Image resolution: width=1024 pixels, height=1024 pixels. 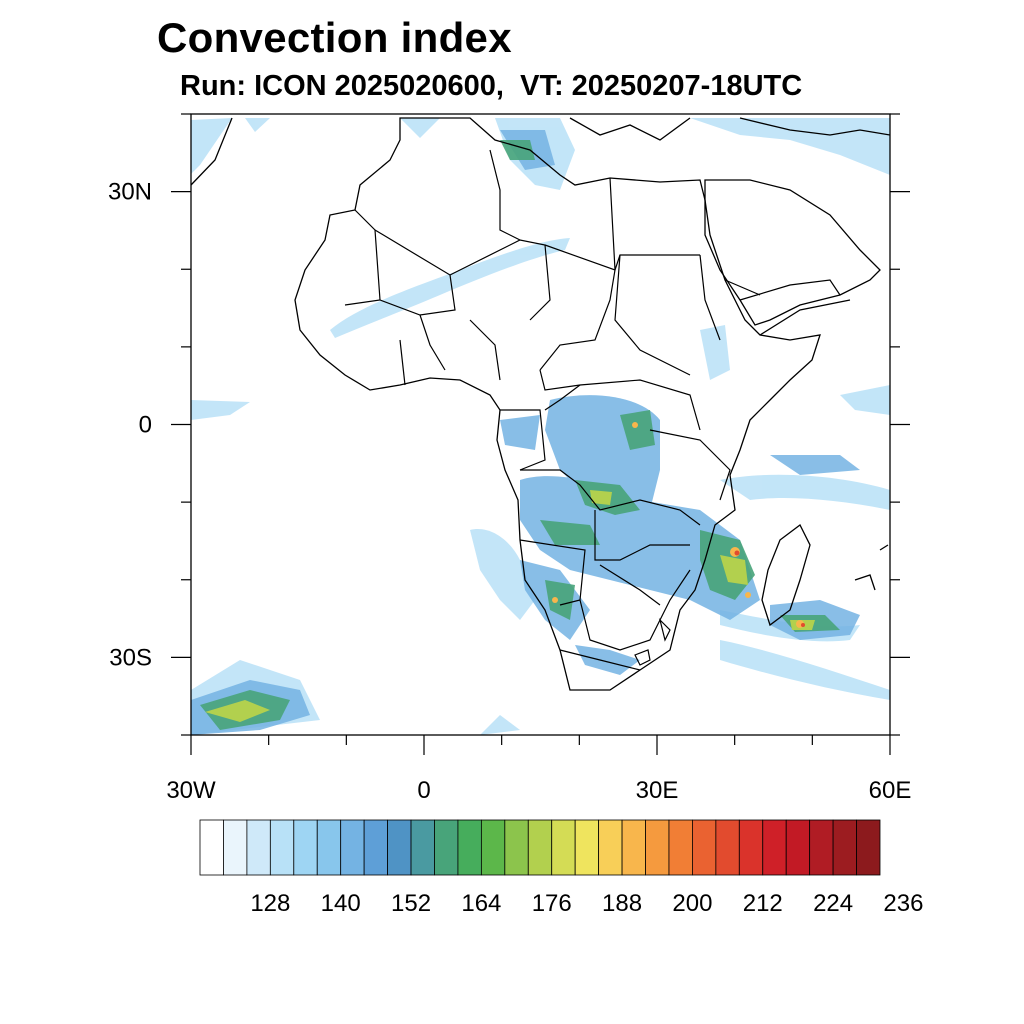 What do you see at coordinates (481, 903) in the screenshot?
I see `colorbar-label: 164` at bounding box center [481, 903].